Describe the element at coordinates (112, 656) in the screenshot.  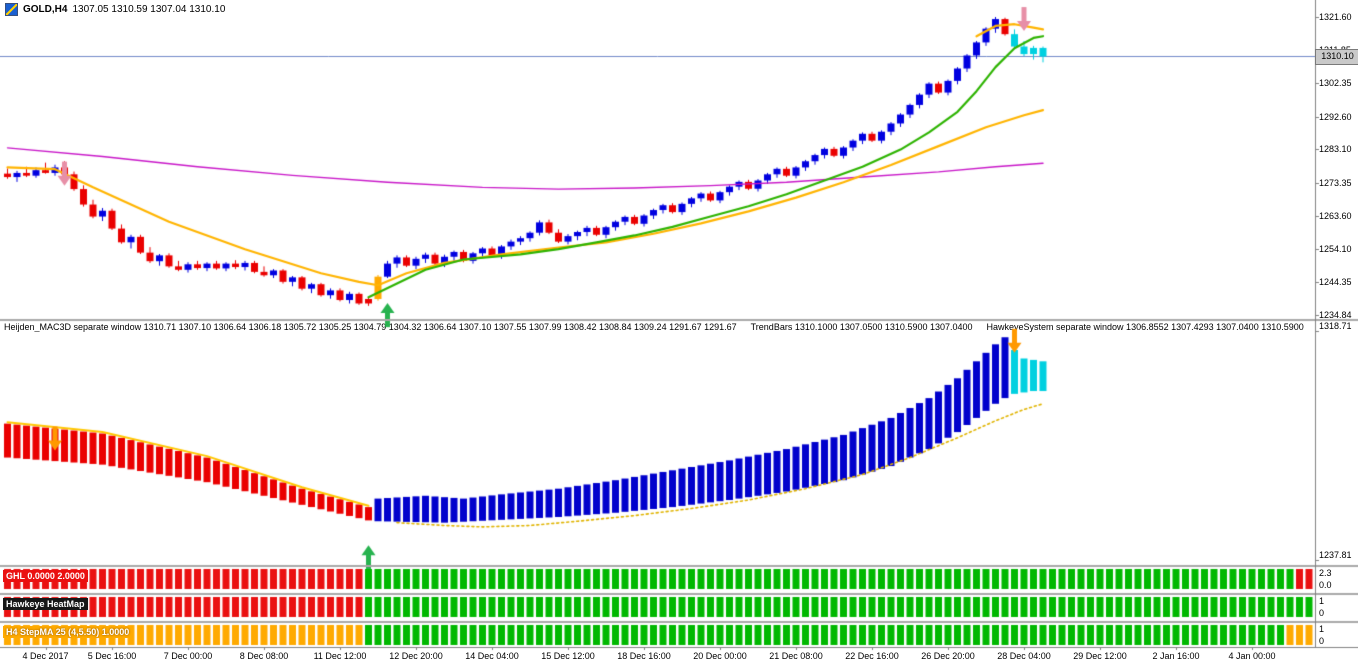
I see `time-axis-label: 5 Dec 16:00` at that location.